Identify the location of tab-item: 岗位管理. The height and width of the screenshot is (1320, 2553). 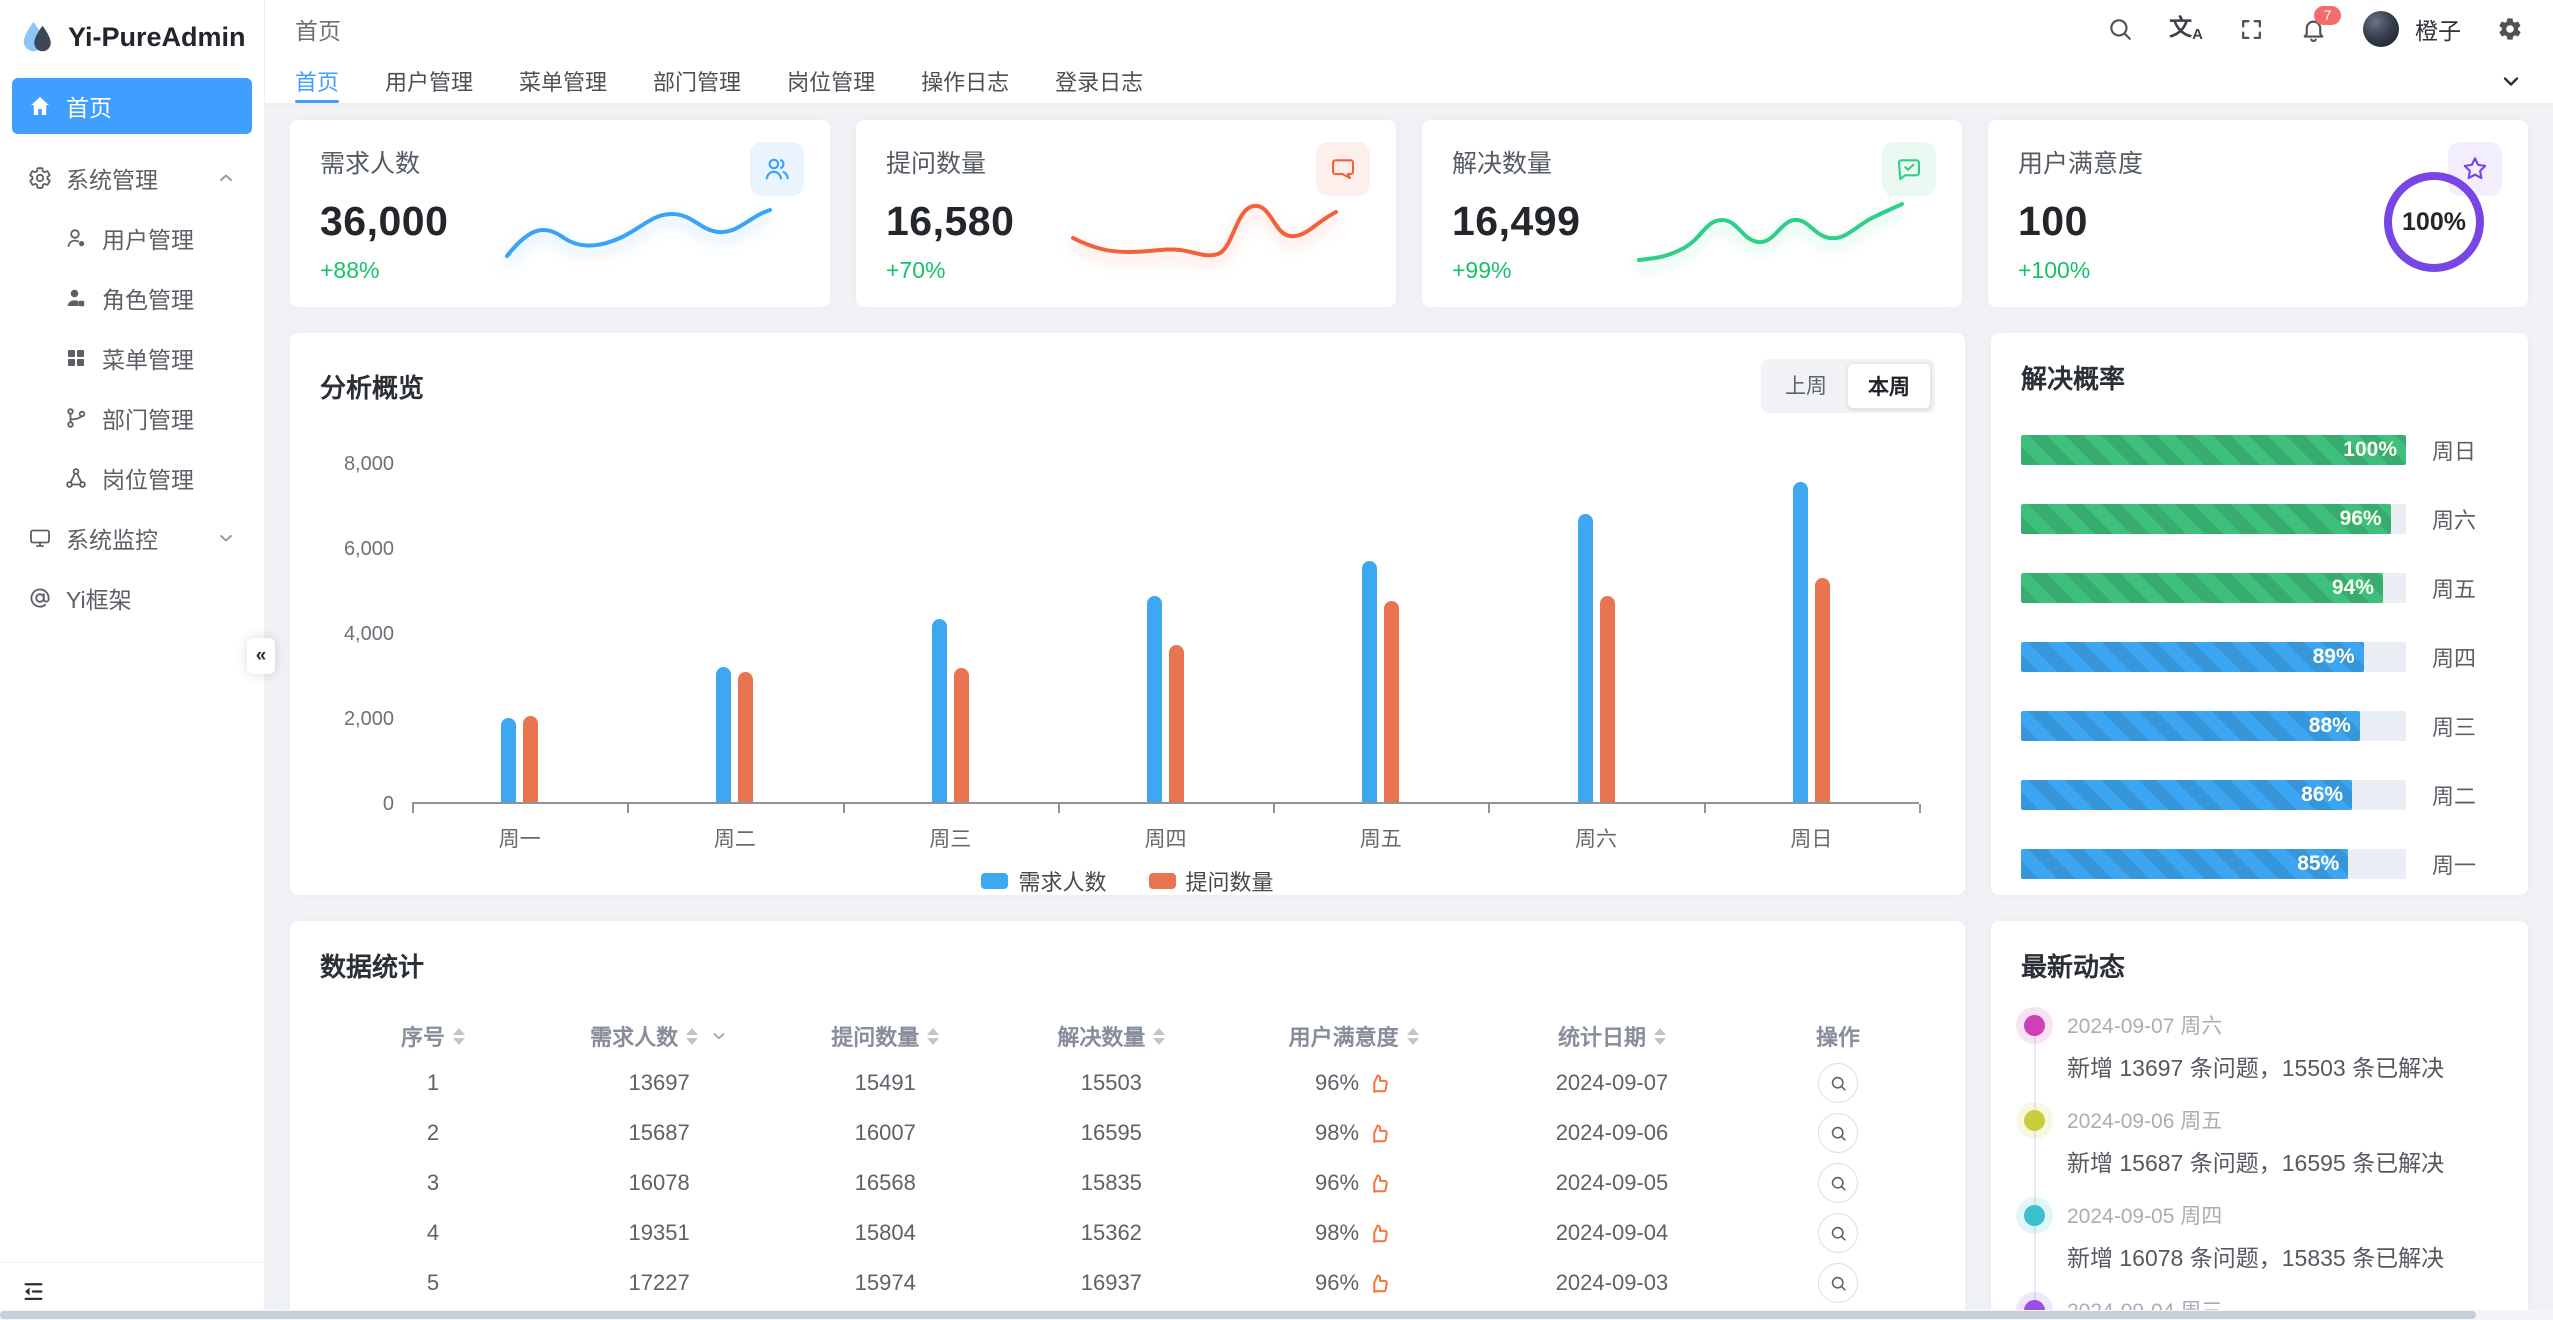
(831, 82).